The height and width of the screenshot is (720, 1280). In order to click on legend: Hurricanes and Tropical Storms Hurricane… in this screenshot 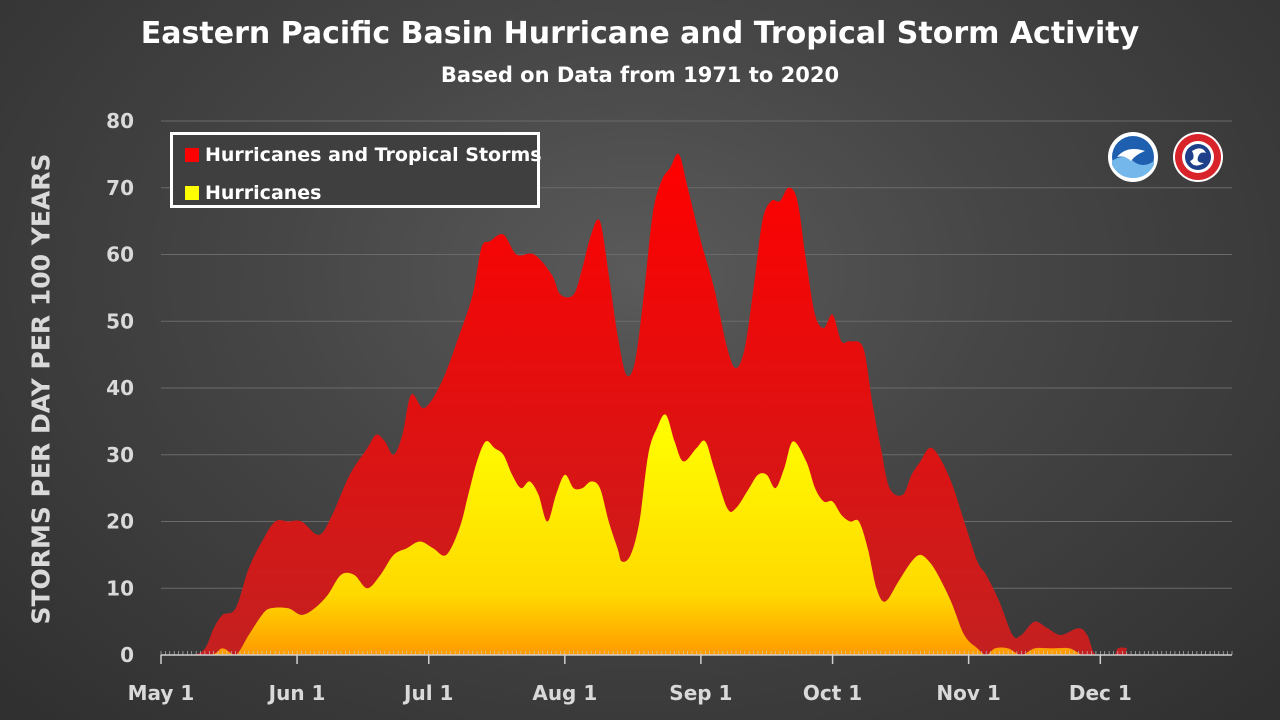, I will do `click(356, 170)`.